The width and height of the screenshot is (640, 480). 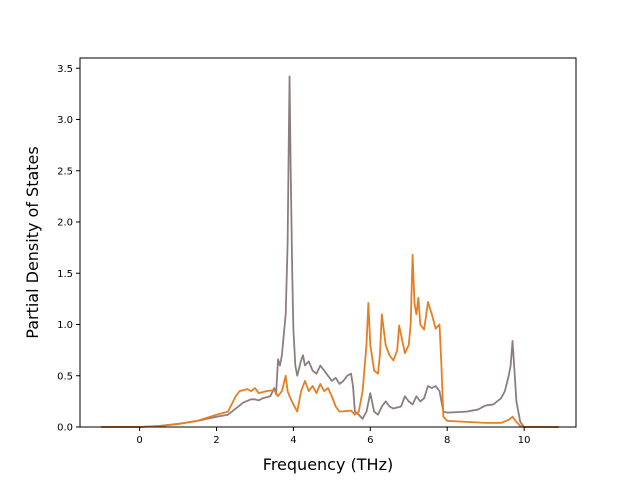 I want to click on x-tick-label: 10, so click(x=524, y=440).